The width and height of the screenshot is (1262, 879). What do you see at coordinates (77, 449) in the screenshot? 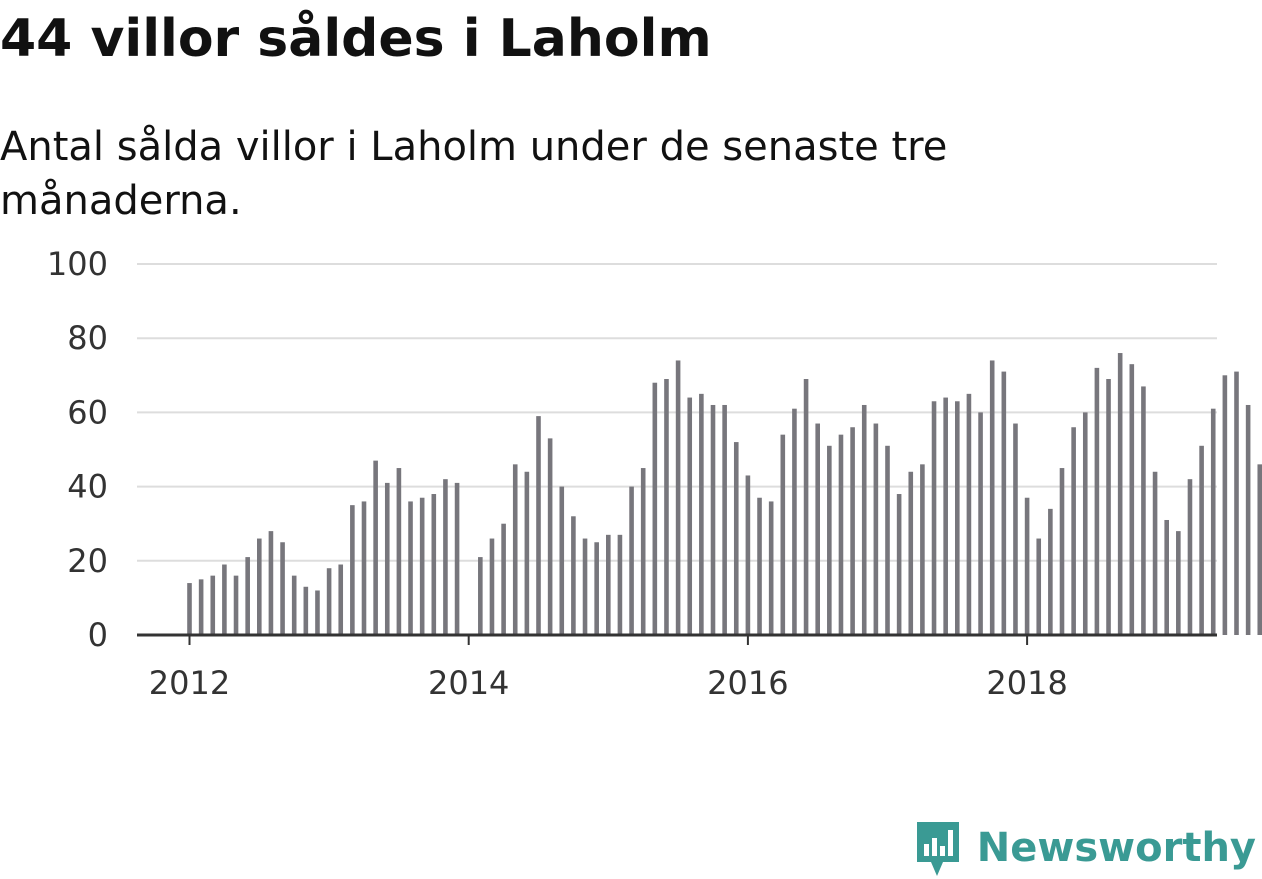
I see `y-axis-ticks: 0 20 40 60 80 100` at bounding box center [77, 449].